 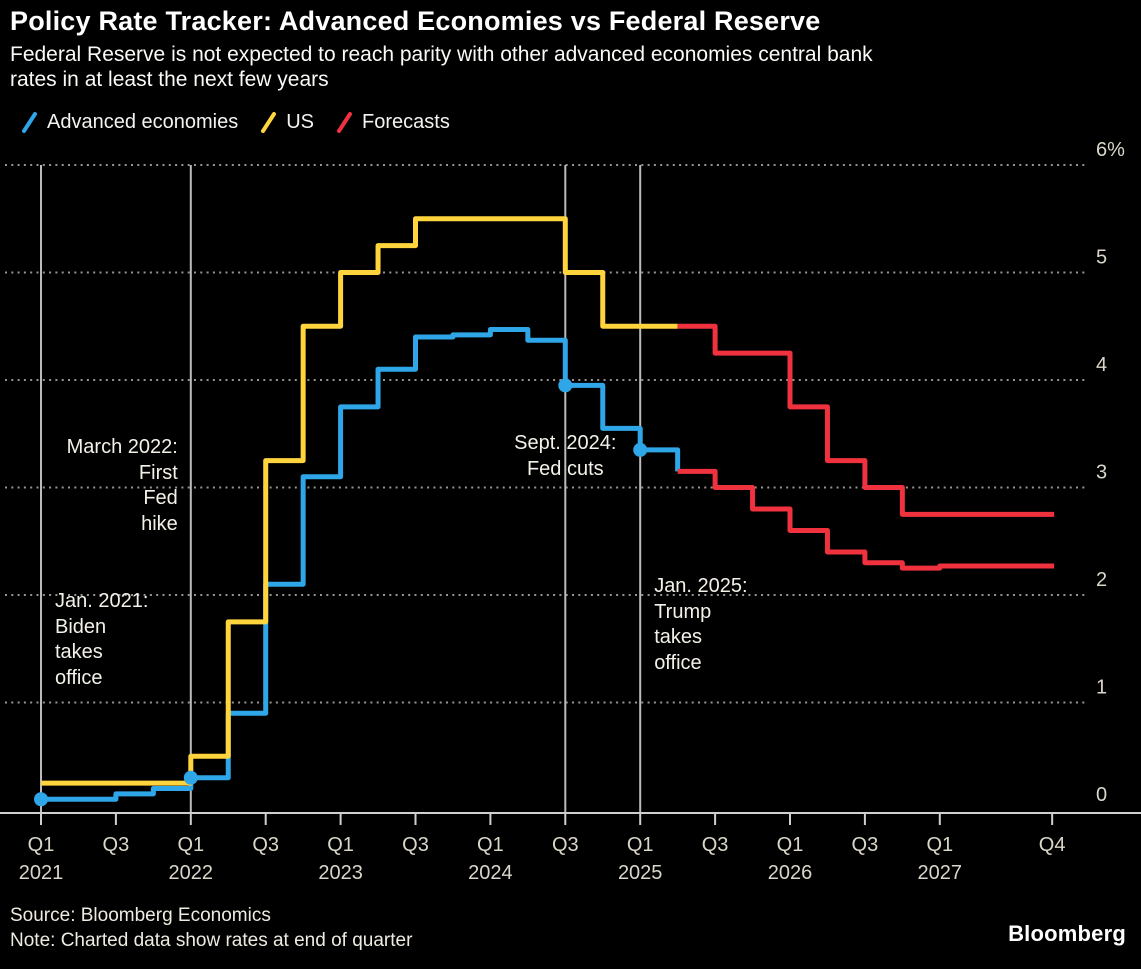 I want to click on legend-label-advanced-economies: Advanced economies, so click(x=143, y=122).